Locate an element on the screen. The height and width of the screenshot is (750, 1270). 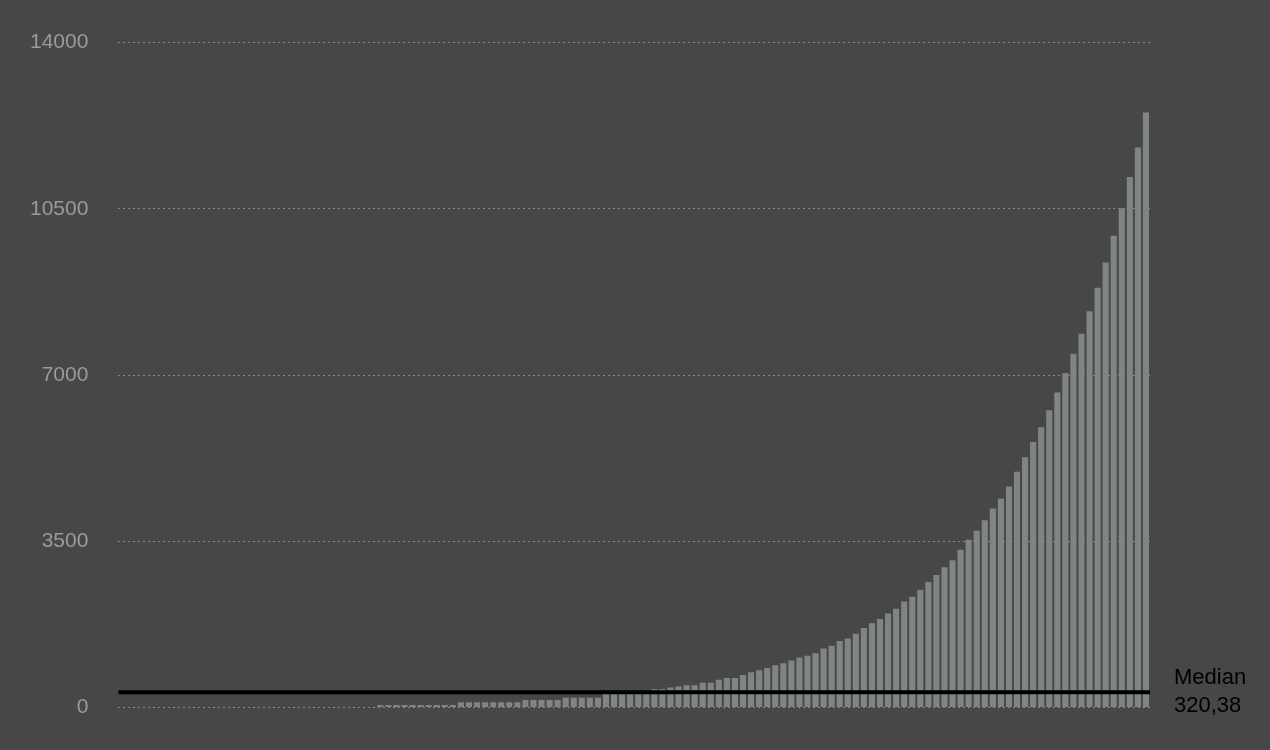
ref-line-label: Median 320,38 is located at coordinates (1210, 691).